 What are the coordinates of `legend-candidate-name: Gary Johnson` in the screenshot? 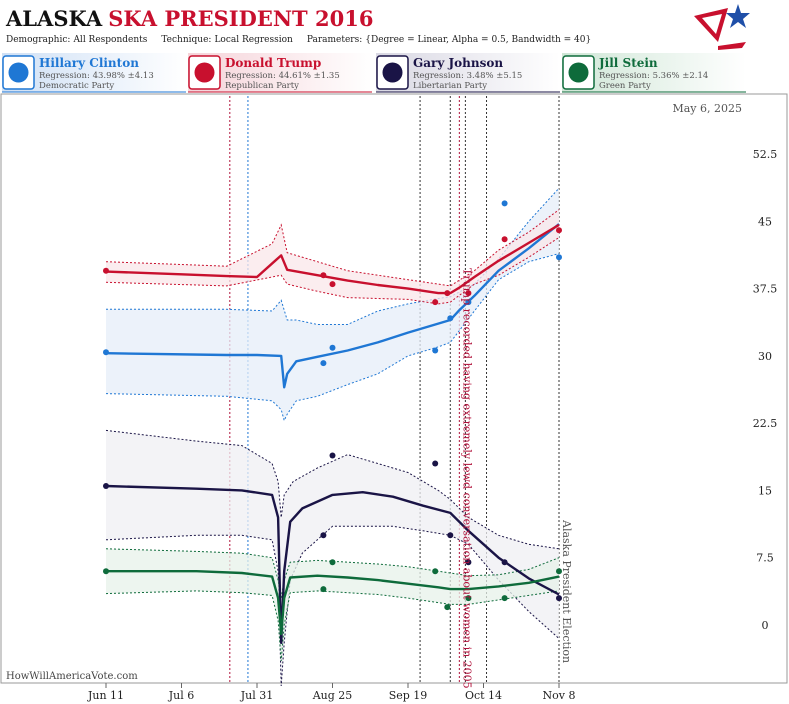 It's located at (458, 63).